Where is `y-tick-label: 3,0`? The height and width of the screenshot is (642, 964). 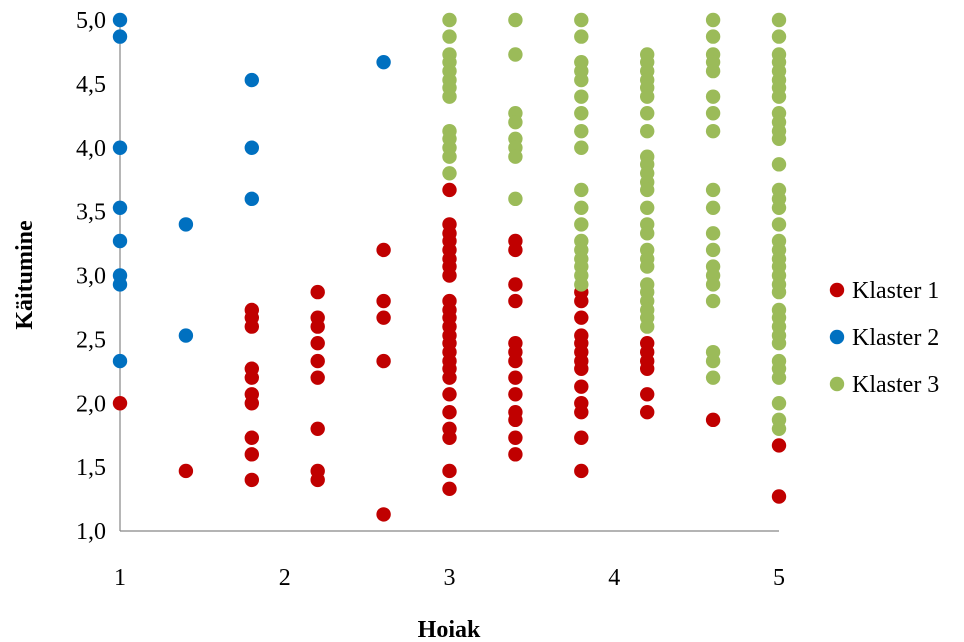 y-tick-label: 3,0 is located at coordinates (91, 277).